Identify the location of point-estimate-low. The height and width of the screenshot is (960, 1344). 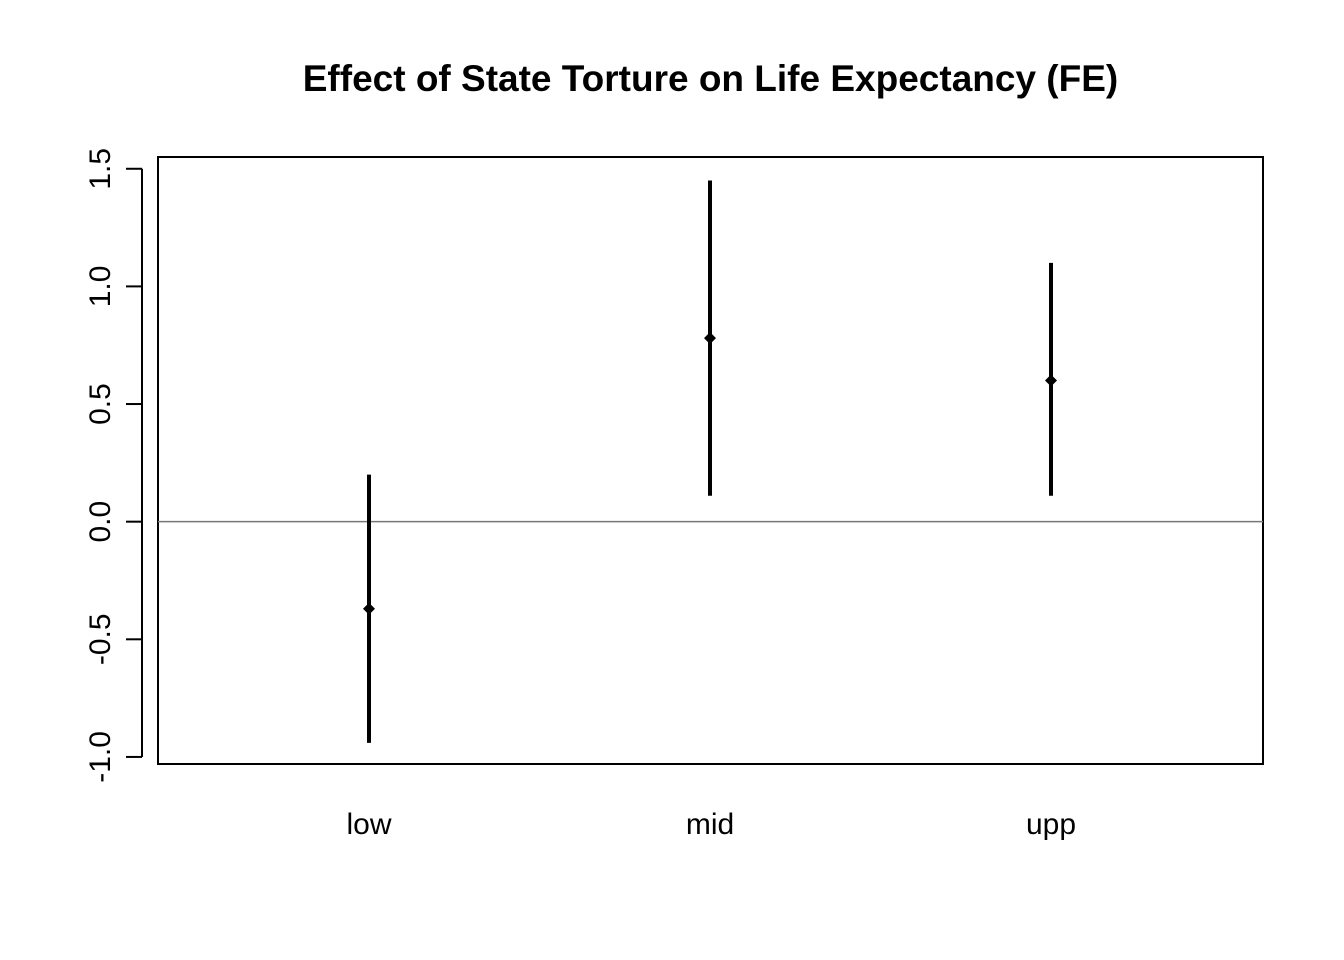
(369, 608).